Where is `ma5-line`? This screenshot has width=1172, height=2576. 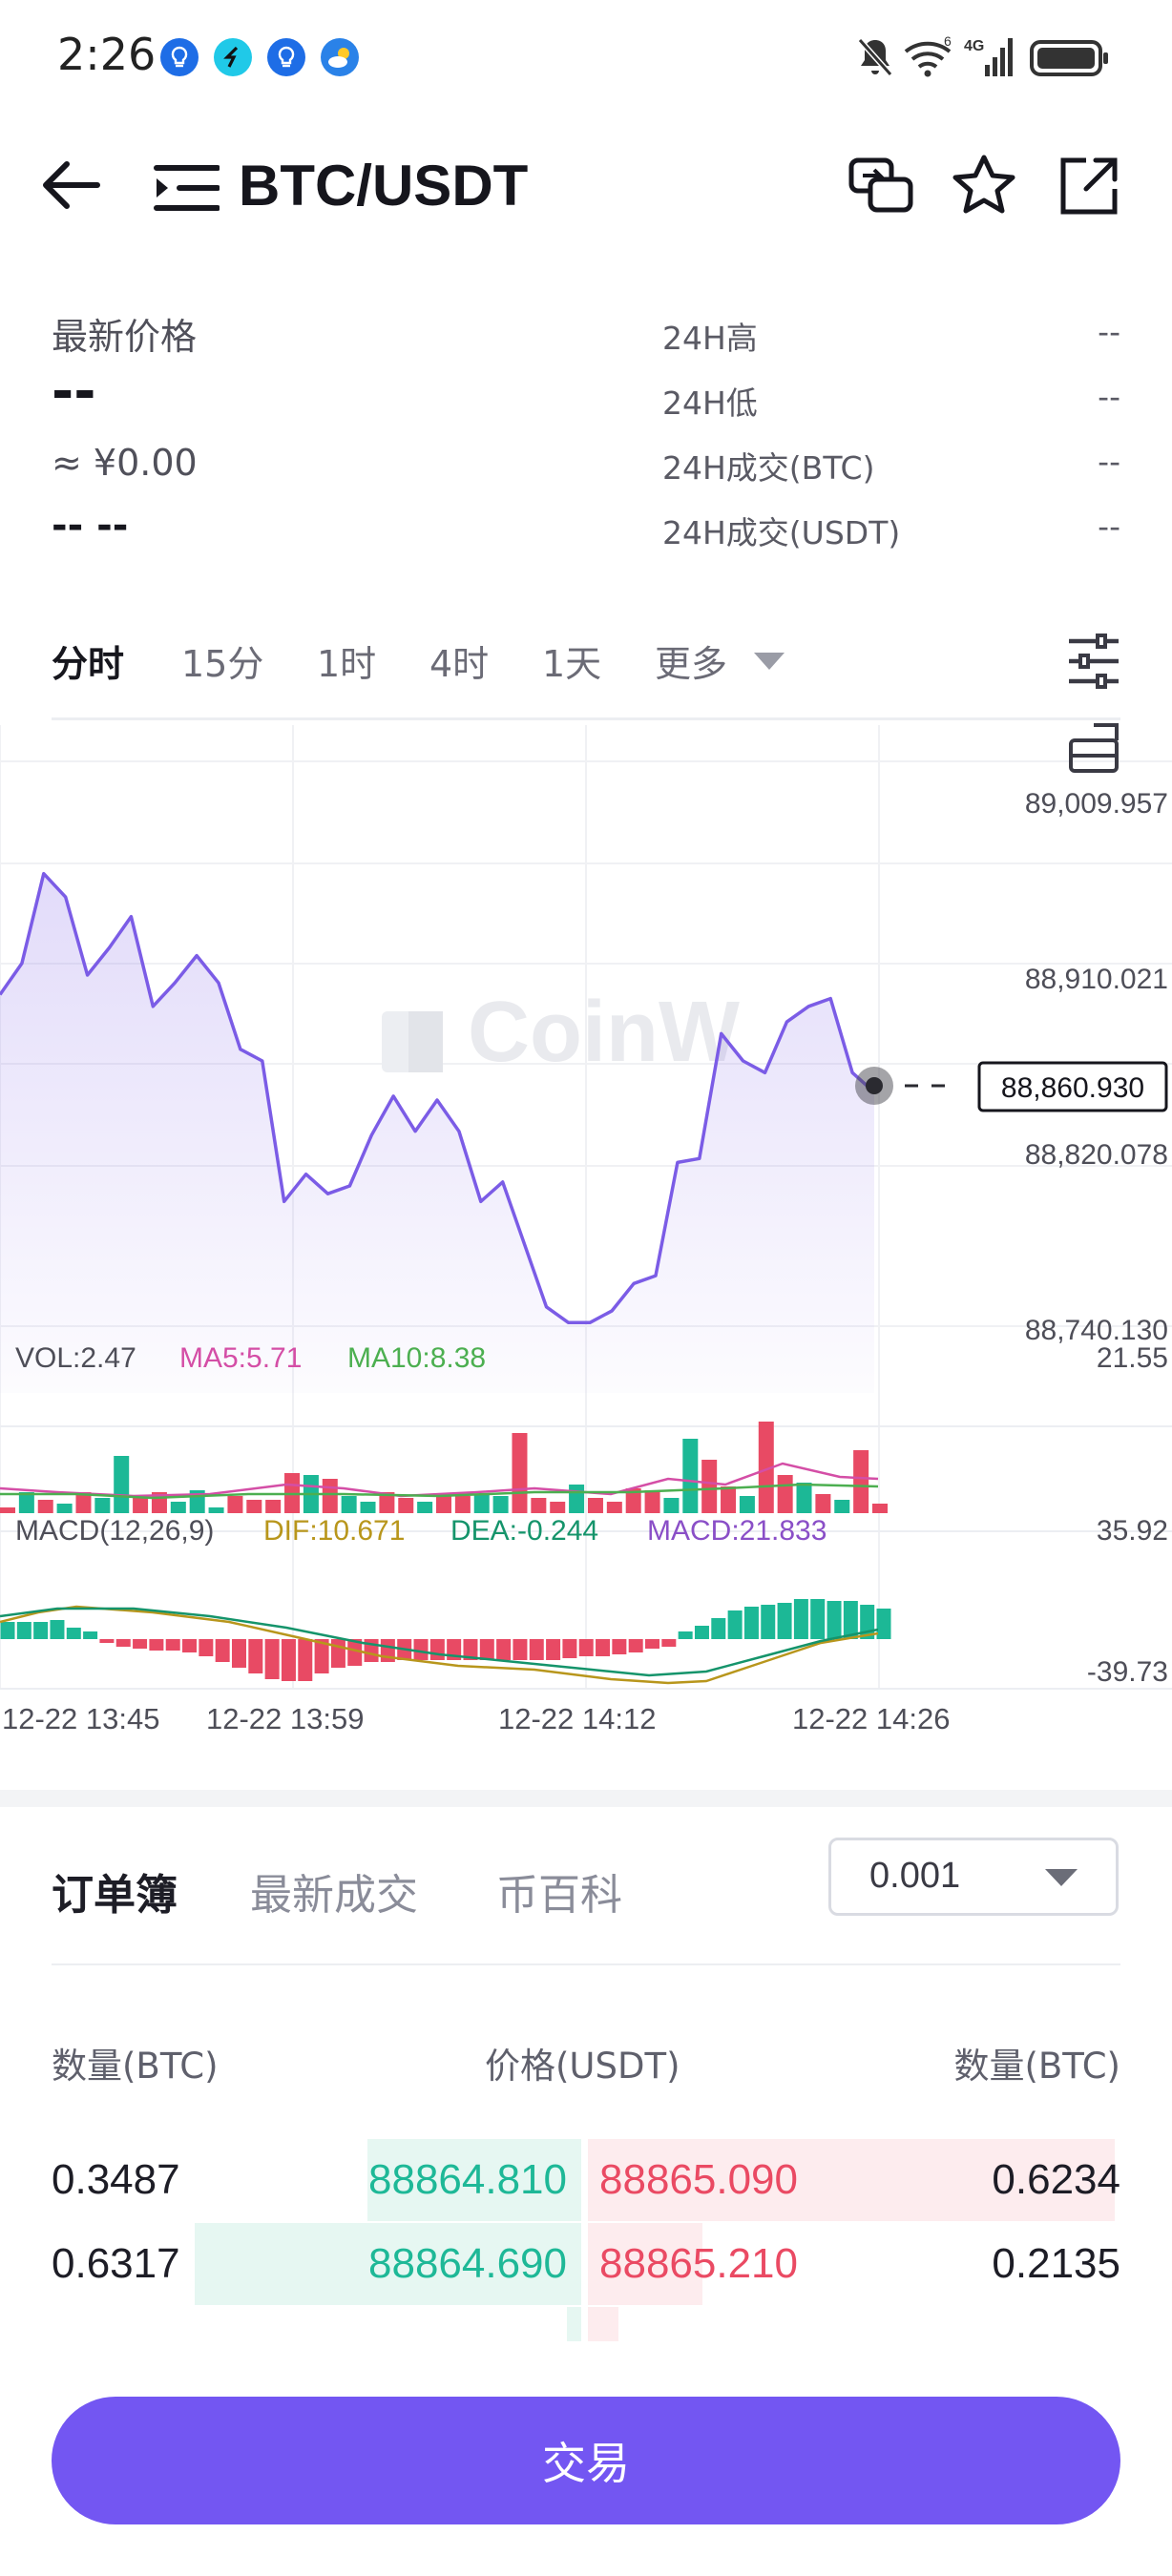 ma5-line is located at coordinates (439, 1480).